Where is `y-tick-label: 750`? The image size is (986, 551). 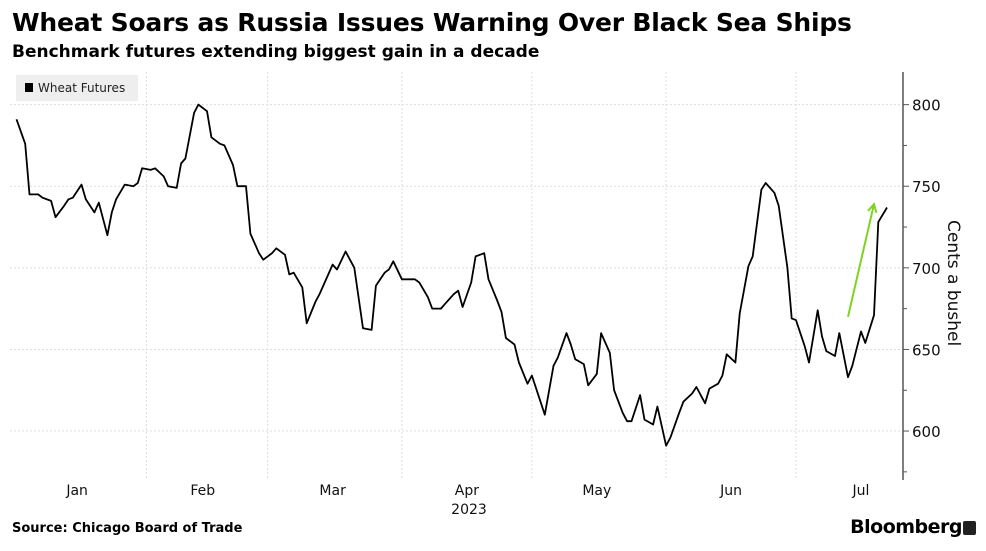
y-tick-label: 750 is located at coordinates (926, 187).